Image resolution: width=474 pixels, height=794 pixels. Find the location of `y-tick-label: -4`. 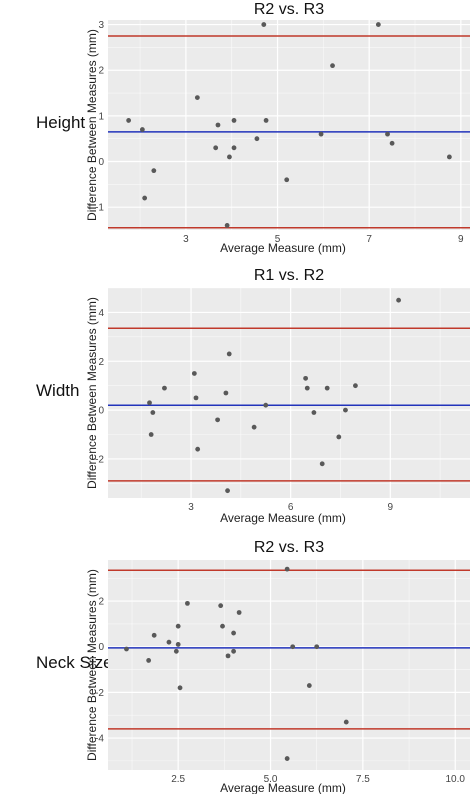

y-tick-label: -4 is located at coordinates (99, 739).